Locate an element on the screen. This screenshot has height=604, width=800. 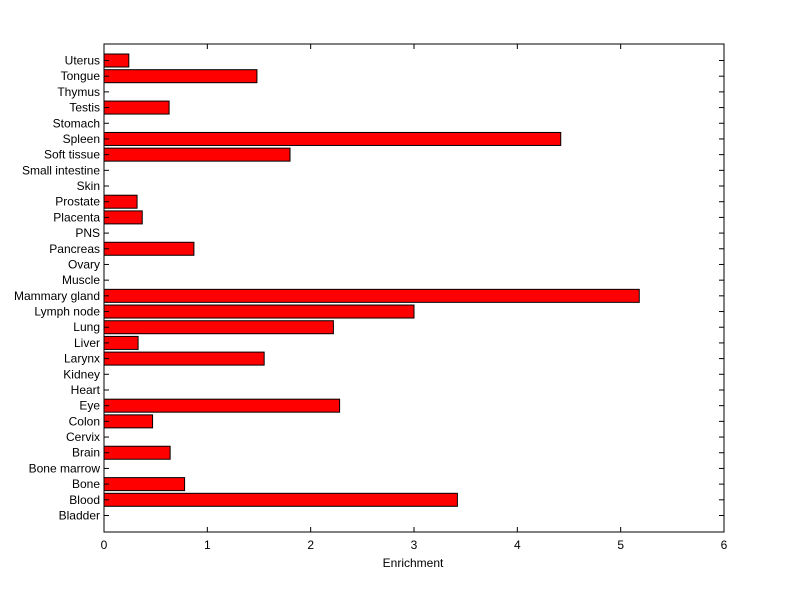
bar-colon is located at coordinates (128, 421).